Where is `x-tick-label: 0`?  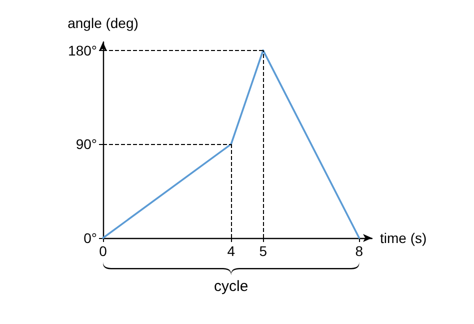
x-tick-label: 0 is located at coordinates (103, 251).